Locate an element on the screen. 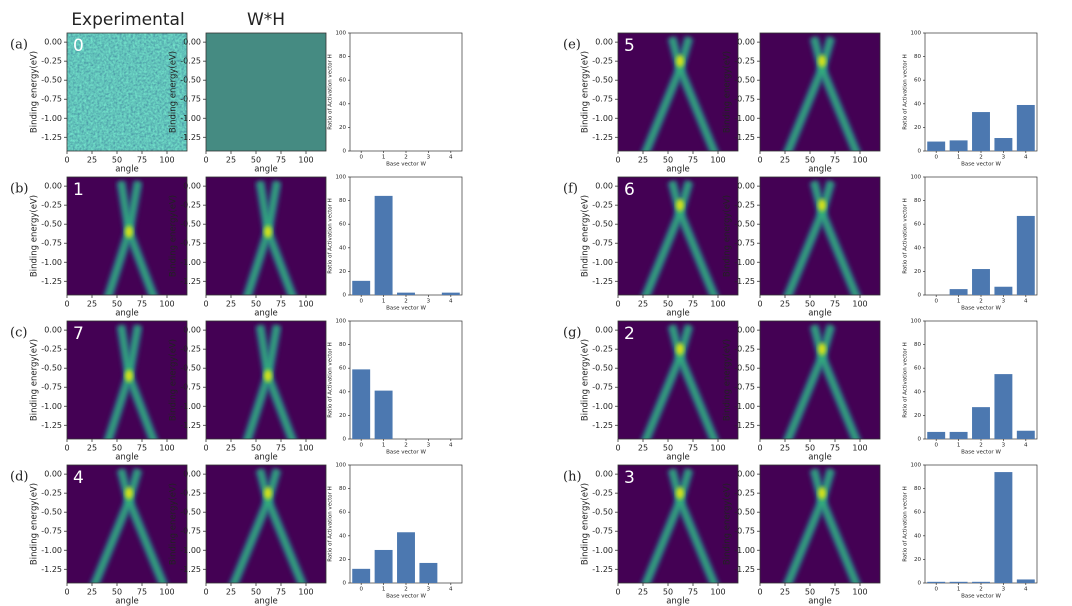 The image size is (1072, 606). x-tick-label: 4 is located at coordinates (451, 302).